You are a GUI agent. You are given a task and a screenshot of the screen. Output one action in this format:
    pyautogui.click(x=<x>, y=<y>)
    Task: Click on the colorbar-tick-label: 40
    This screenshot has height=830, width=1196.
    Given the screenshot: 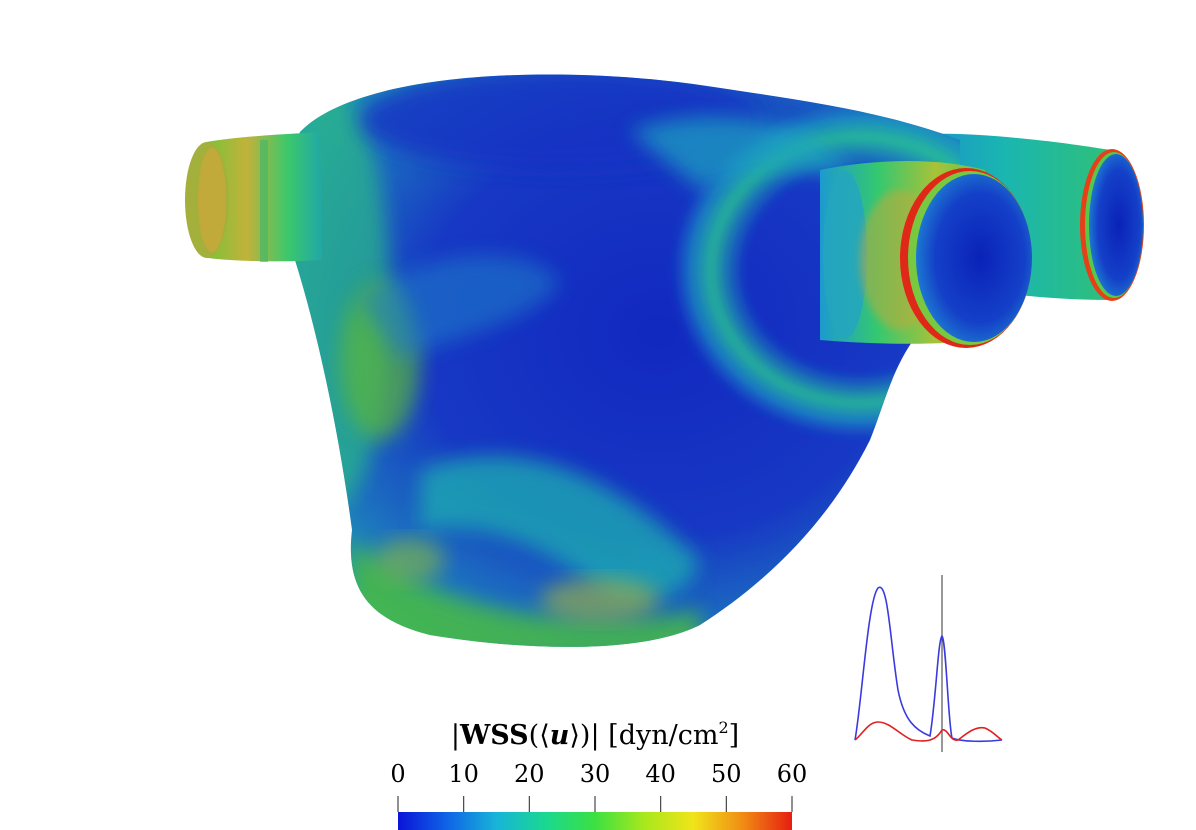 What is the action you would take?
    pyautogui.click(x=660, y=774)
    